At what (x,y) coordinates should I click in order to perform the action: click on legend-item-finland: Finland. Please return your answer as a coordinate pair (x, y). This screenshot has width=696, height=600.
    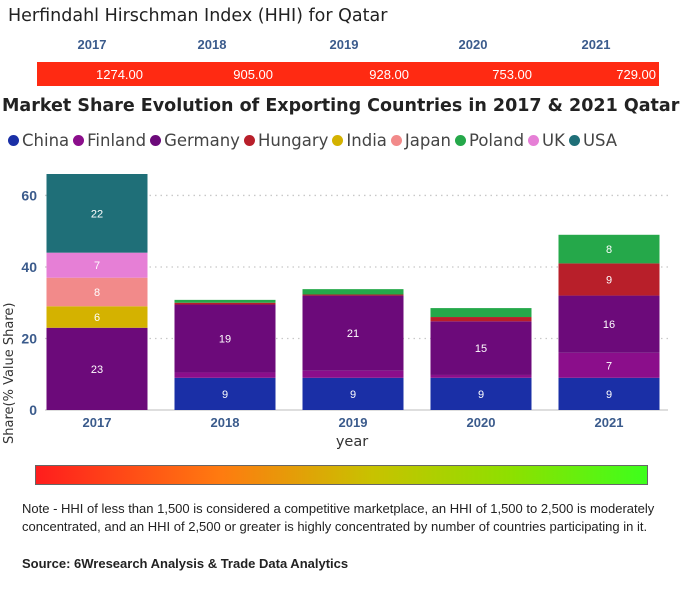
    Looking at the image, I should click on (109, 140).